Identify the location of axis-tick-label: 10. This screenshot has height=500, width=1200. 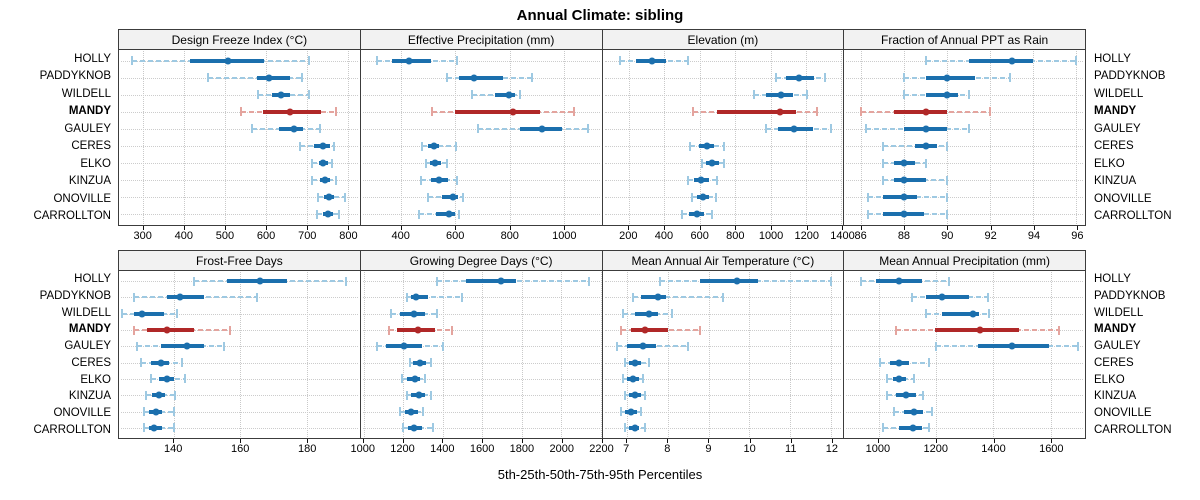
(749, 449).